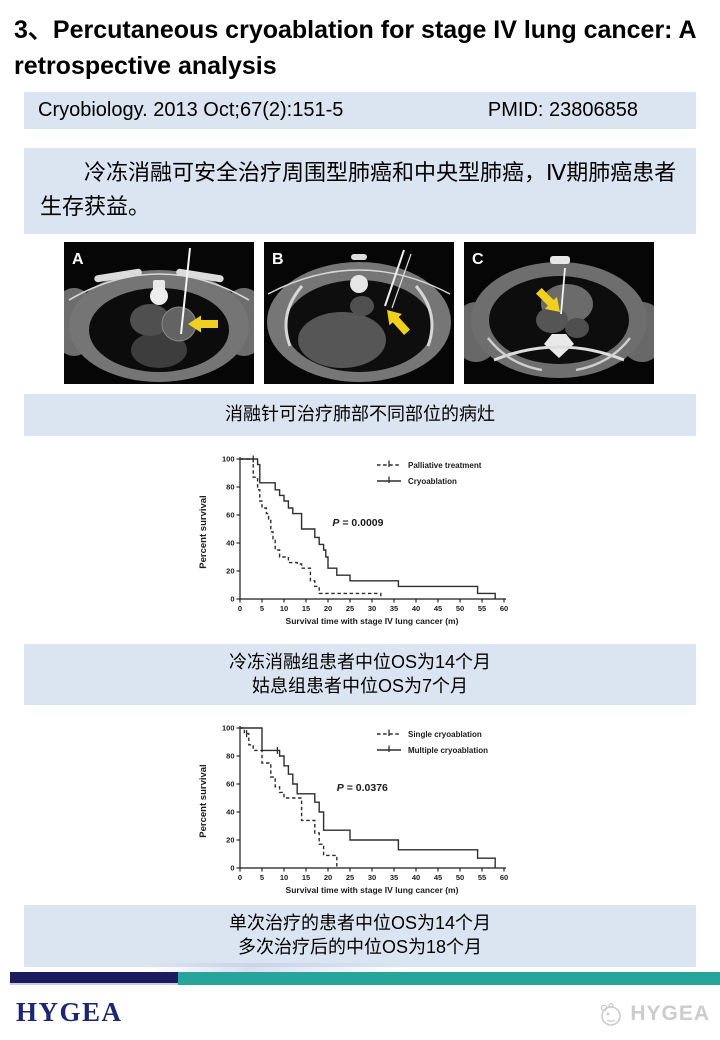 The height and width of the screenshot is (1040, 720). I want to click on ct-figure-row: A B, so click(392, 313).